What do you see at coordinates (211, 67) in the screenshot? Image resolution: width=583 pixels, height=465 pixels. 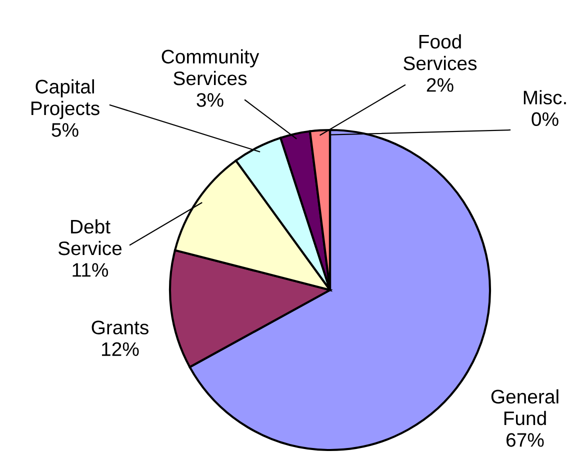 I see `slice-label: Community Services` at bounding box center [211, 67].